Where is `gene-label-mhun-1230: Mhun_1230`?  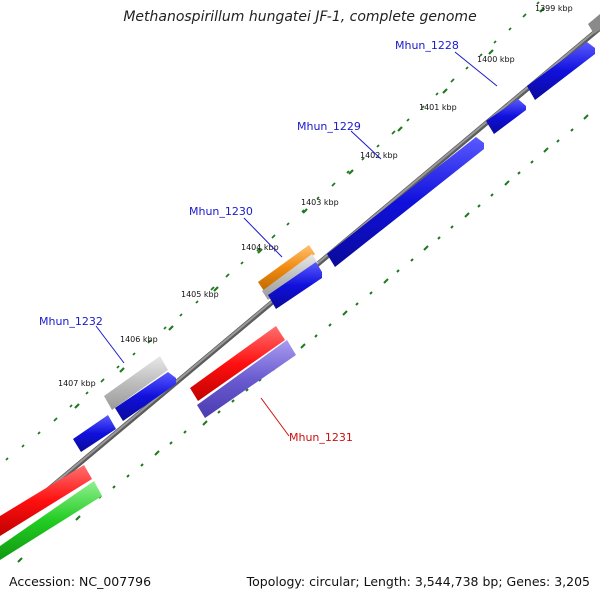
gene-label-mhun-1230: Mhun_1230 is located at coordinates (221, 211).